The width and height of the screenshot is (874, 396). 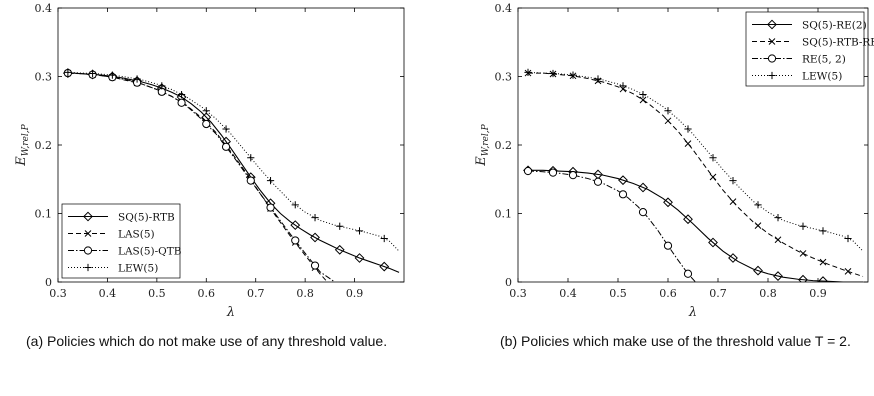 What do you see at coordinates (136, 235) in the screenshot?
I see `legend-label-1: LAS(5)` at bounding box center [136, 235].